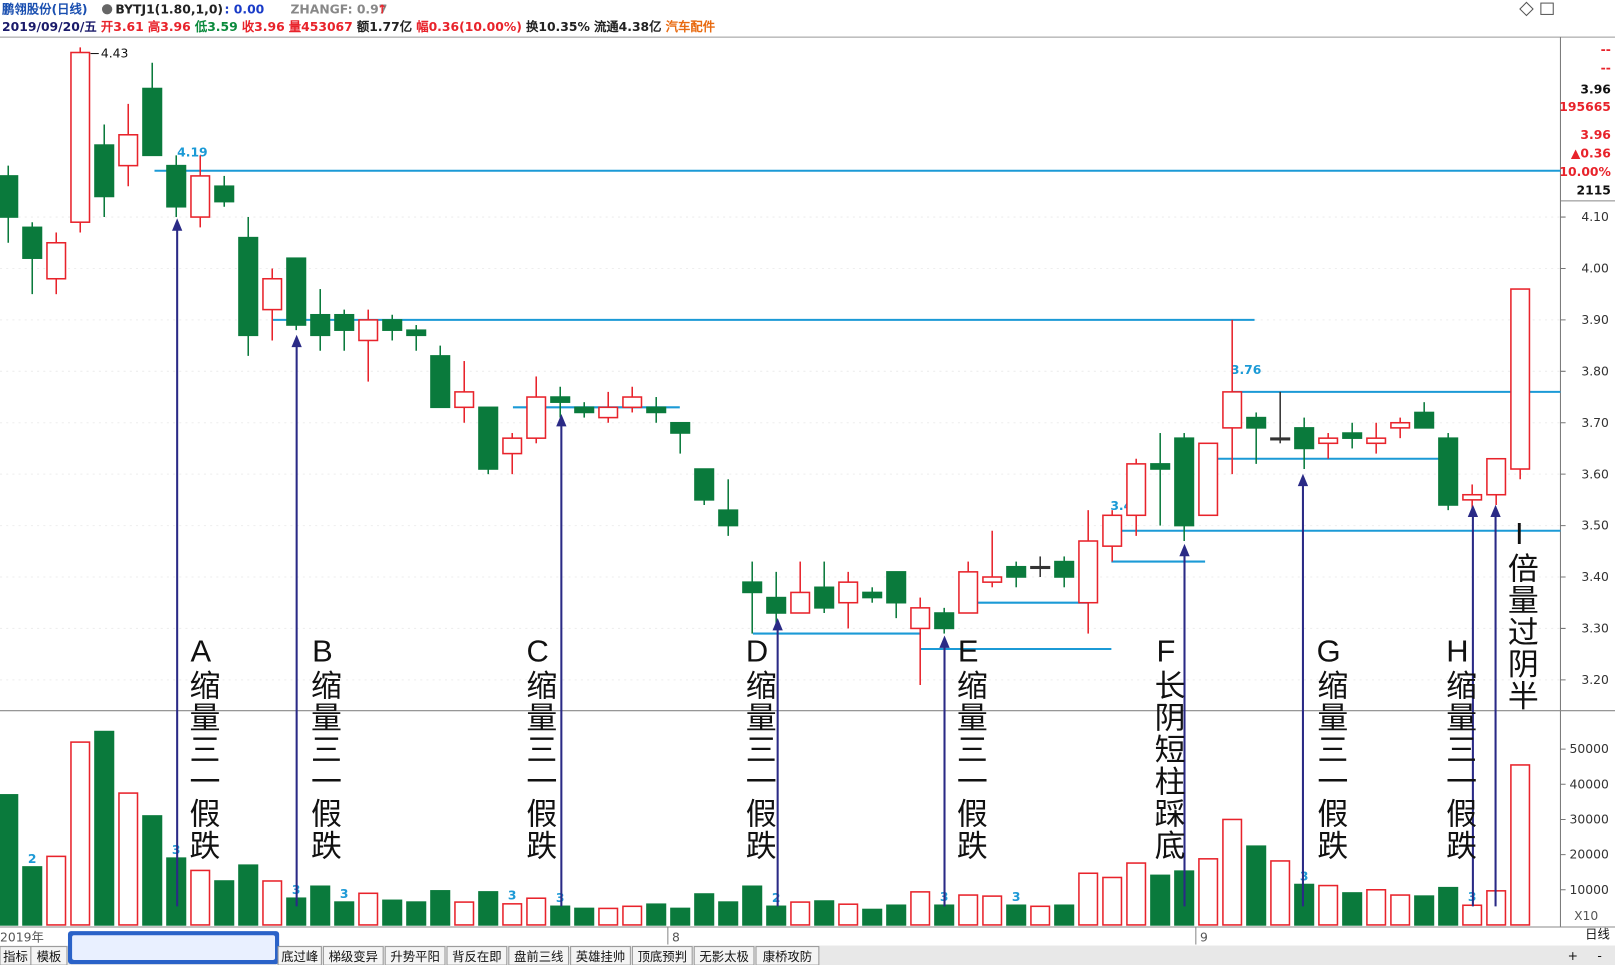 The height and width of the screenshot is (965, 1615). I want to click on tab-label: 模板, so click(49, 957).